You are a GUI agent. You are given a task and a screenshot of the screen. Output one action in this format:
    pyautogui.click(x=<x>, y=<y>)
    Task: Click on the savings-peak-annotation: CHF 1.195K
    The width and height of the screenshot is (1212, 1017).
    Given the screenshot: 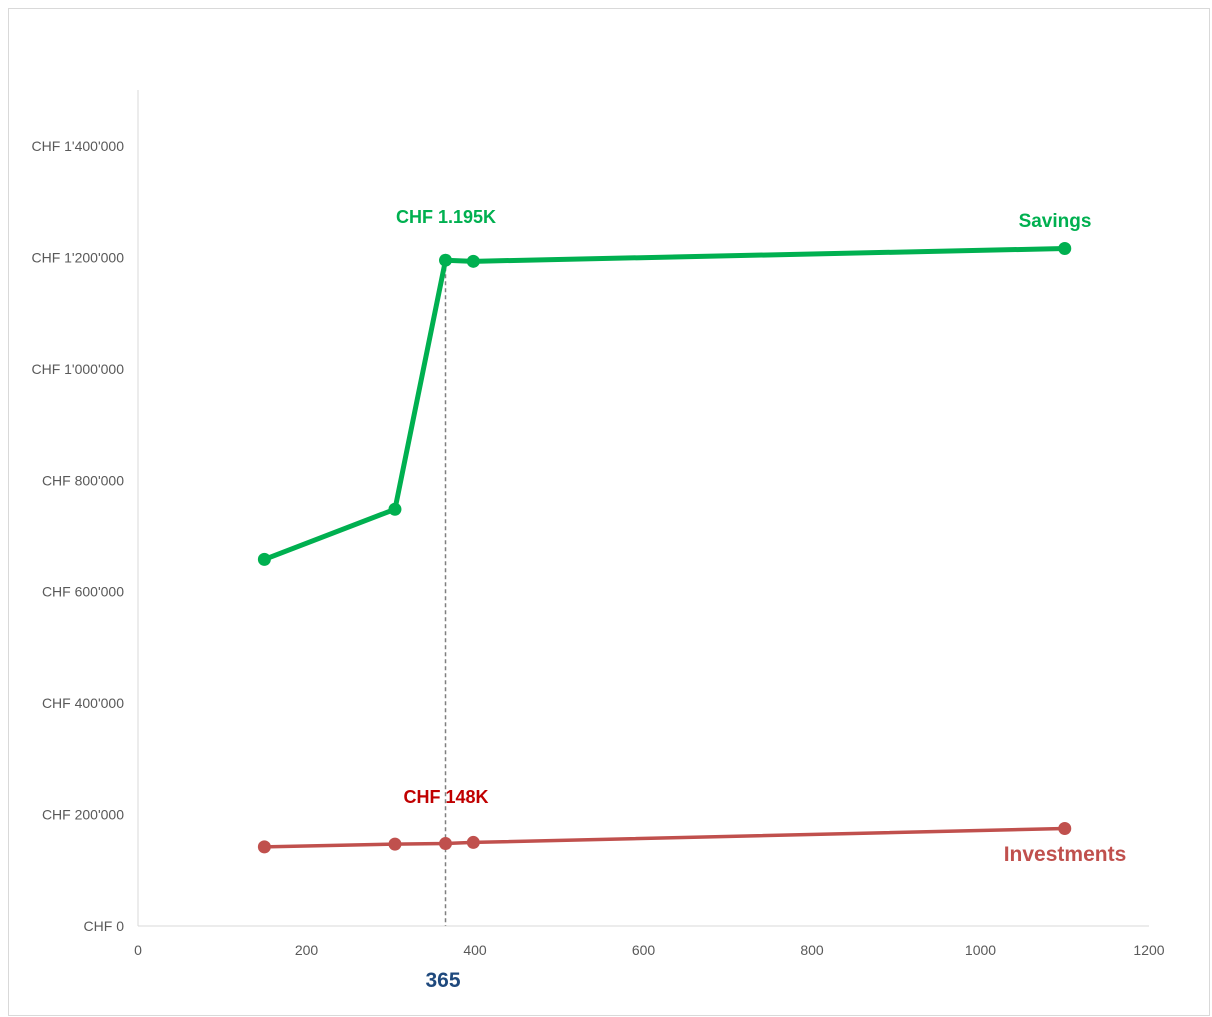 What is the action you would take?
    pyautogui.click(x=446, y=217)
    